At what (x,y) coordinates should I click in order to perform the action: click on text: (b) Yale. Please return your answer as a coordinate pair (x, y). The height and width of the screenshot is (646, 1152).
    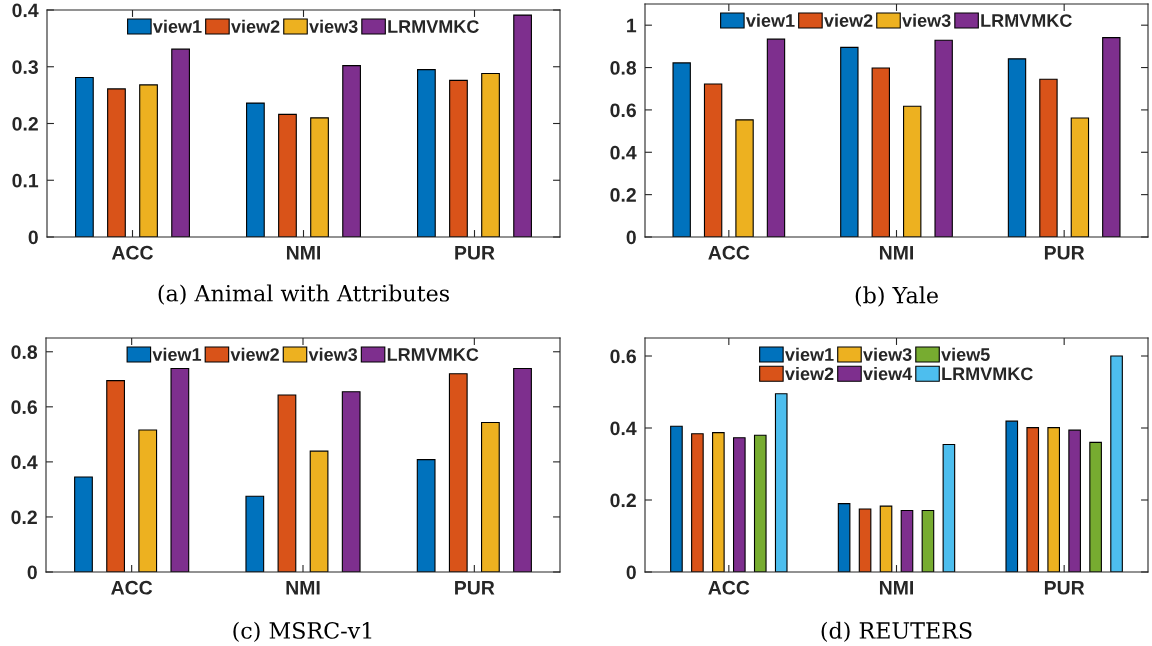
    Looking at the image, I should click on (896, 296).